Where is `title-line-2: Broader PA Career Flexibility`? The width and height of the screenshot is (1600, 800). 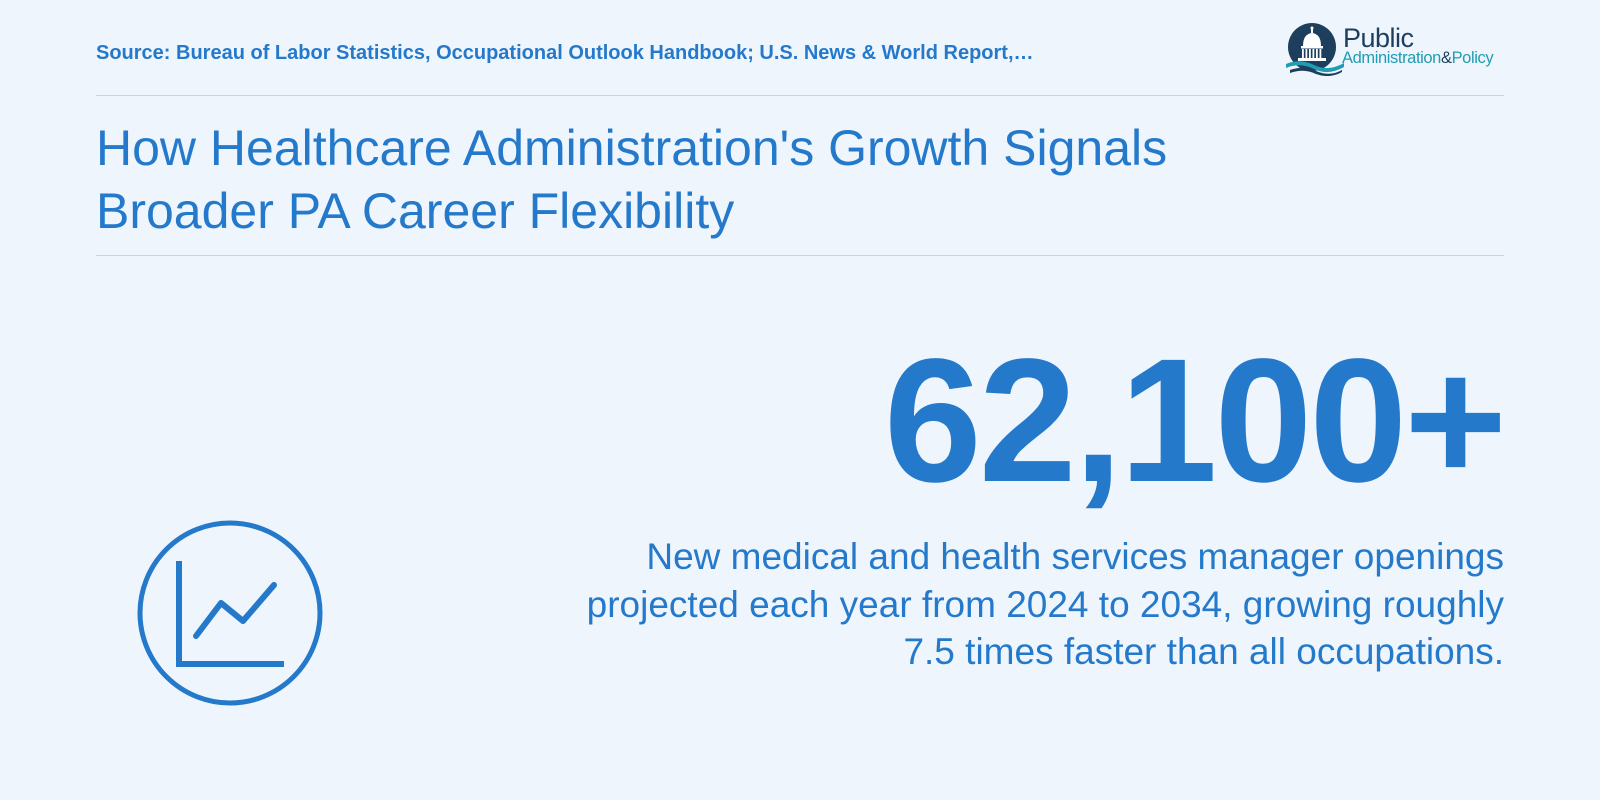 title-line-2: Broader PA Career Flexibility is located at coordinates (415, 211).